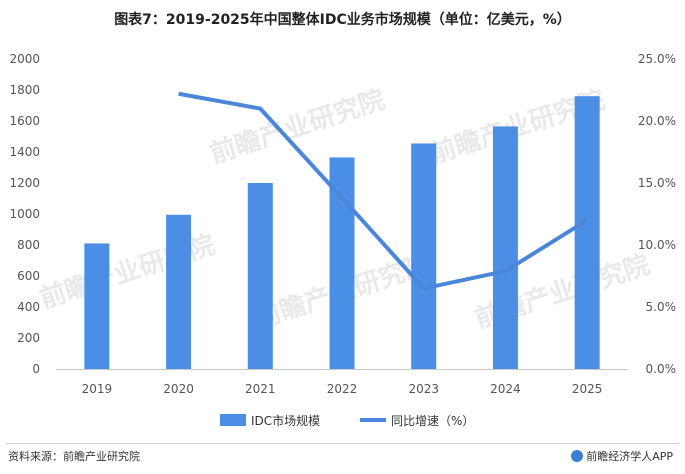 This screenshot has height=474, width=685. I want to click on x-tick-label: 2024, so click(505, 389).